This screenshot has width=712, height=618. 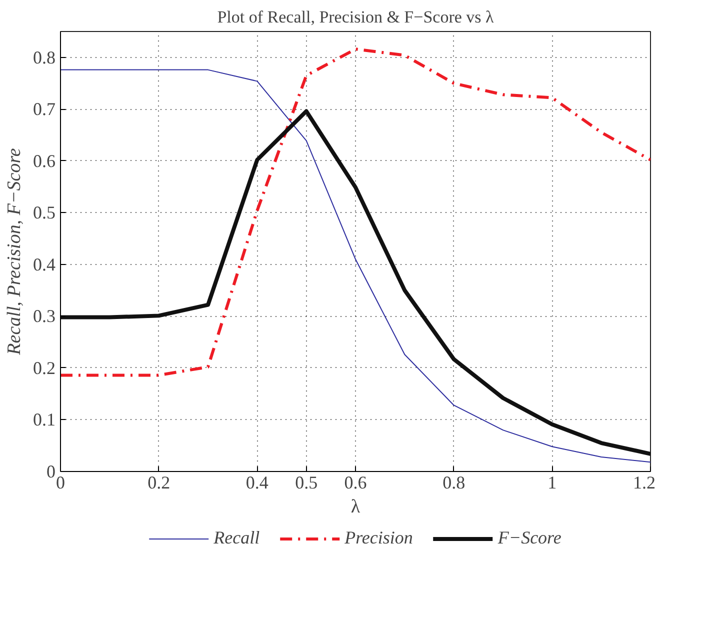 What do you see at coordinates (44, 264) in the screenshot?
I see `y-tick-label: 0.4` at bounding box center [44, 264].